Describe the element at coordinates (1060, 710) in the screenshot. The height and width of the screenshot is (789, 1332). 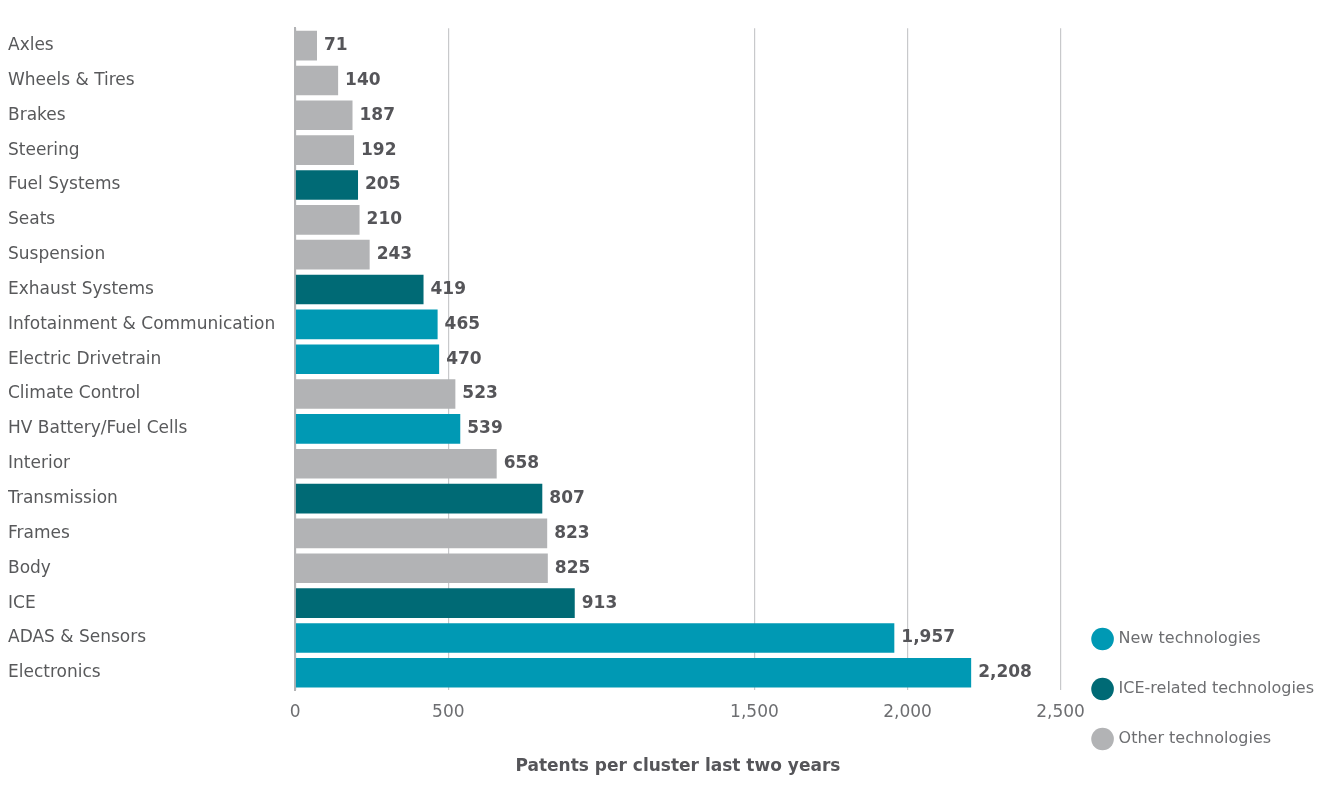
I see `x-tick-label: 2,500` at that location.